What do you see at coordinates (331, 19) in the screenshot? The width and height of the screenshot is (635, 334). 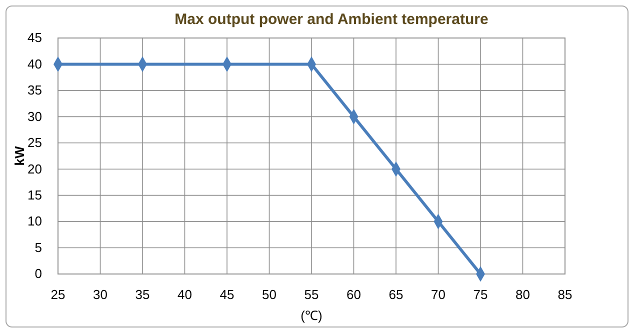 I see `chart-title: Max output power and Ambient temperature` at bounding box center [331, 19].